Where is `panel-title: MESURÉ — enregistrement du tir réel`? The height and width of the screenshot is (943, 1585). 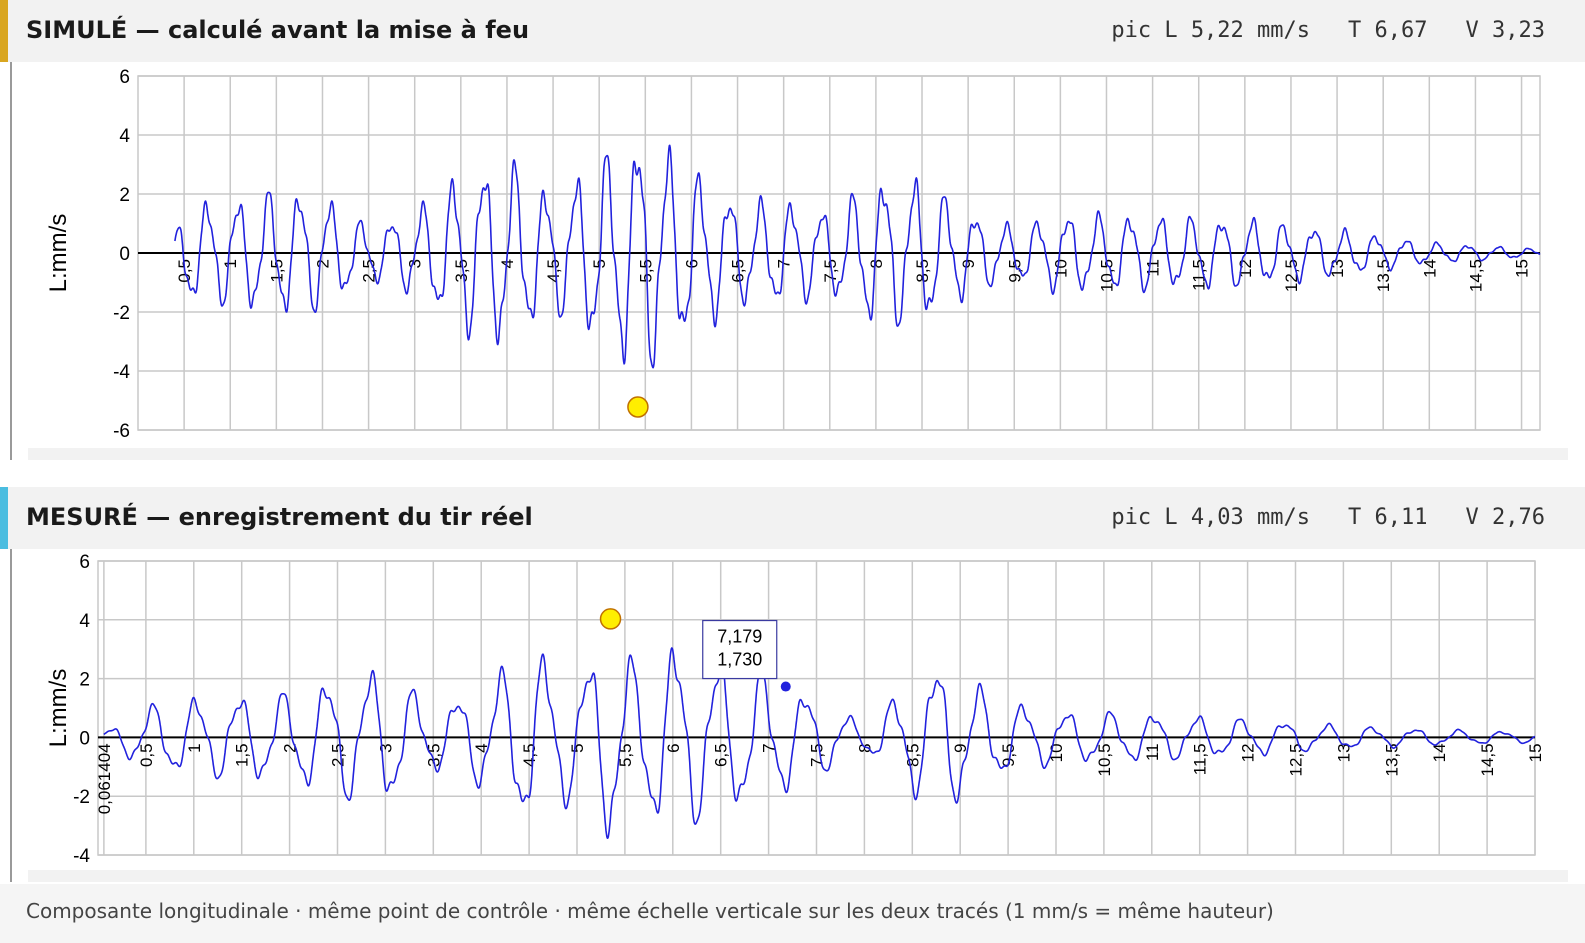 panel-title: MESURÉ — enregistrement du tir réel is located at coordinates (279, 517).